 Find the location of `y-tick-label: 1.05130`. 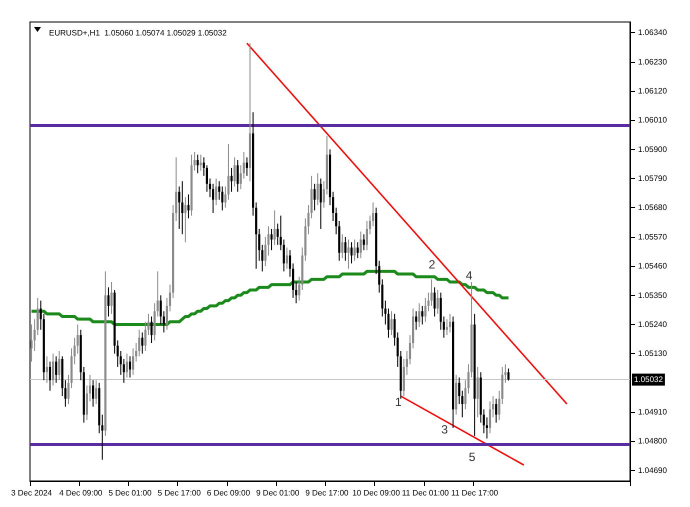

y-tick-label: 1.05130 is located at coordinates (653, 353).